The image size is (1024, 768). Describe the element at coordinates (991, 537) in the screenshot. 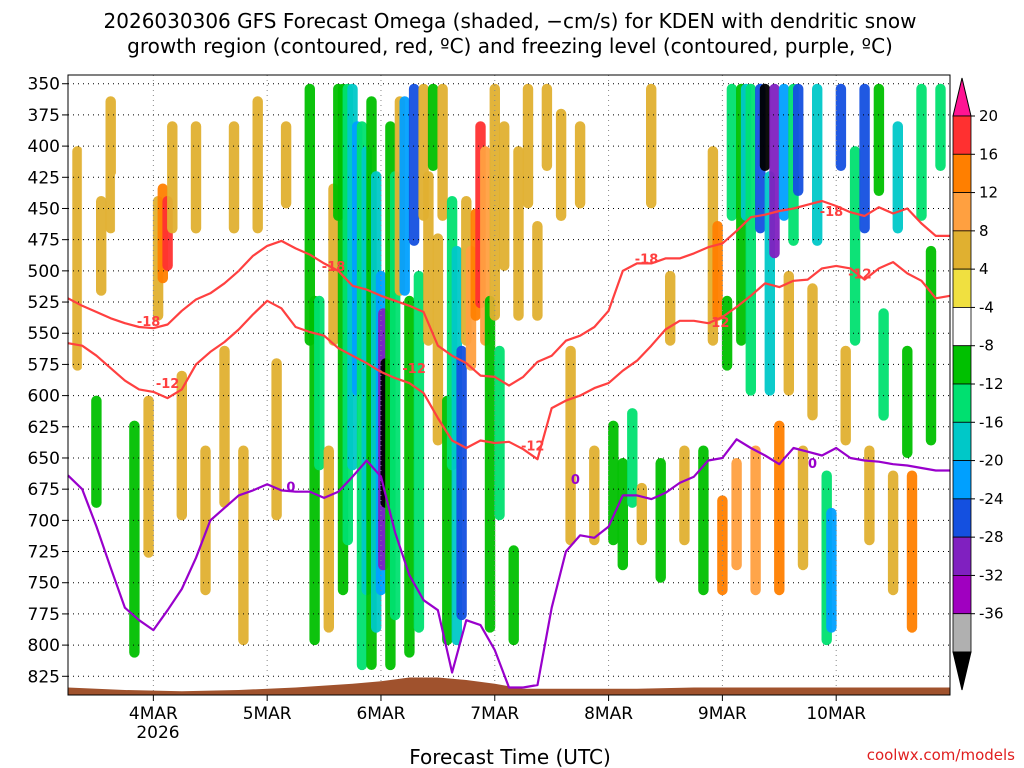

I see `colorbar-label: -28` at that location.